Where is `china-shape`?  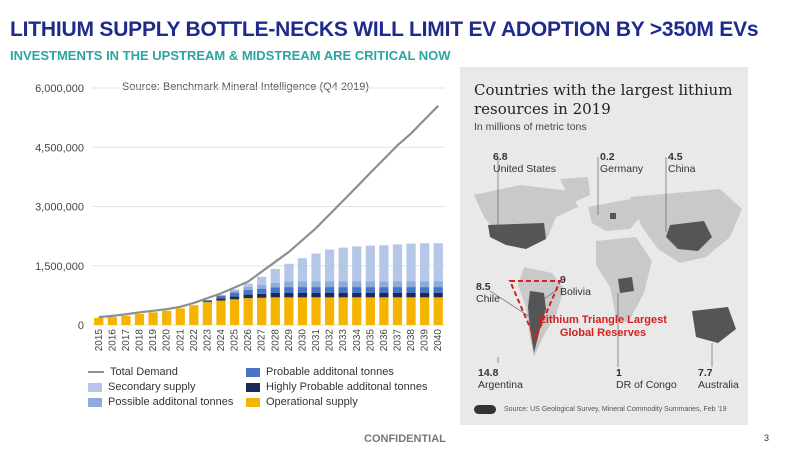
china-shape is located at coordinates (689, 236).